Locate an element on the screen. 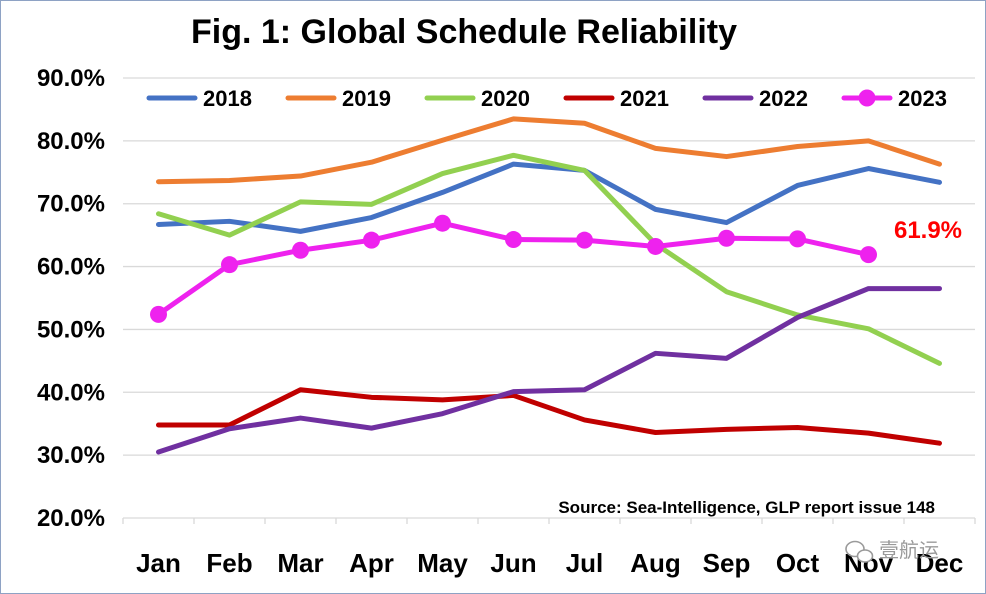  y-tick-label: 30.0% is located at coordinates (71, 455).